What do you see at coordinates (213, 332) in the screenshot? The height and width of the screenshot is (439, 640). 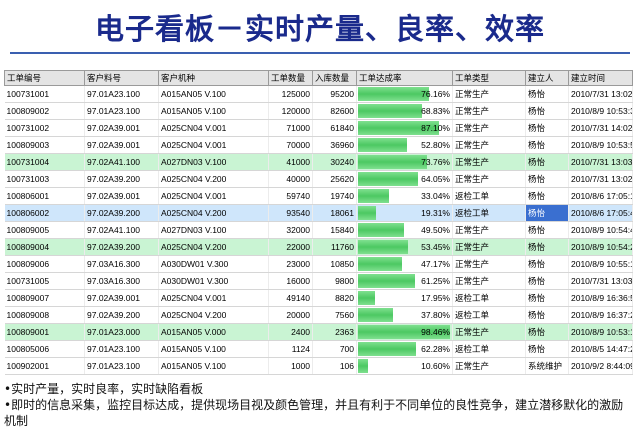 I see `cell: A015AN05 V.000` at bounding box center [213, 332].